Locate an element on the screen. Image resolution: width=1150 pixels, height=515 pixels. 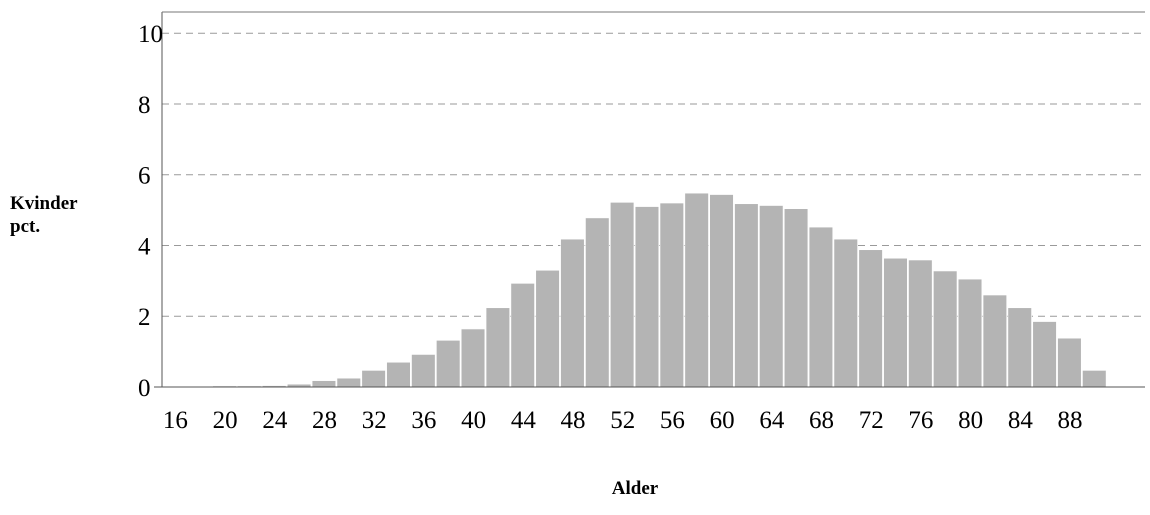
y-axis-label-line-2: pct. is located at coordinates (25, 226).